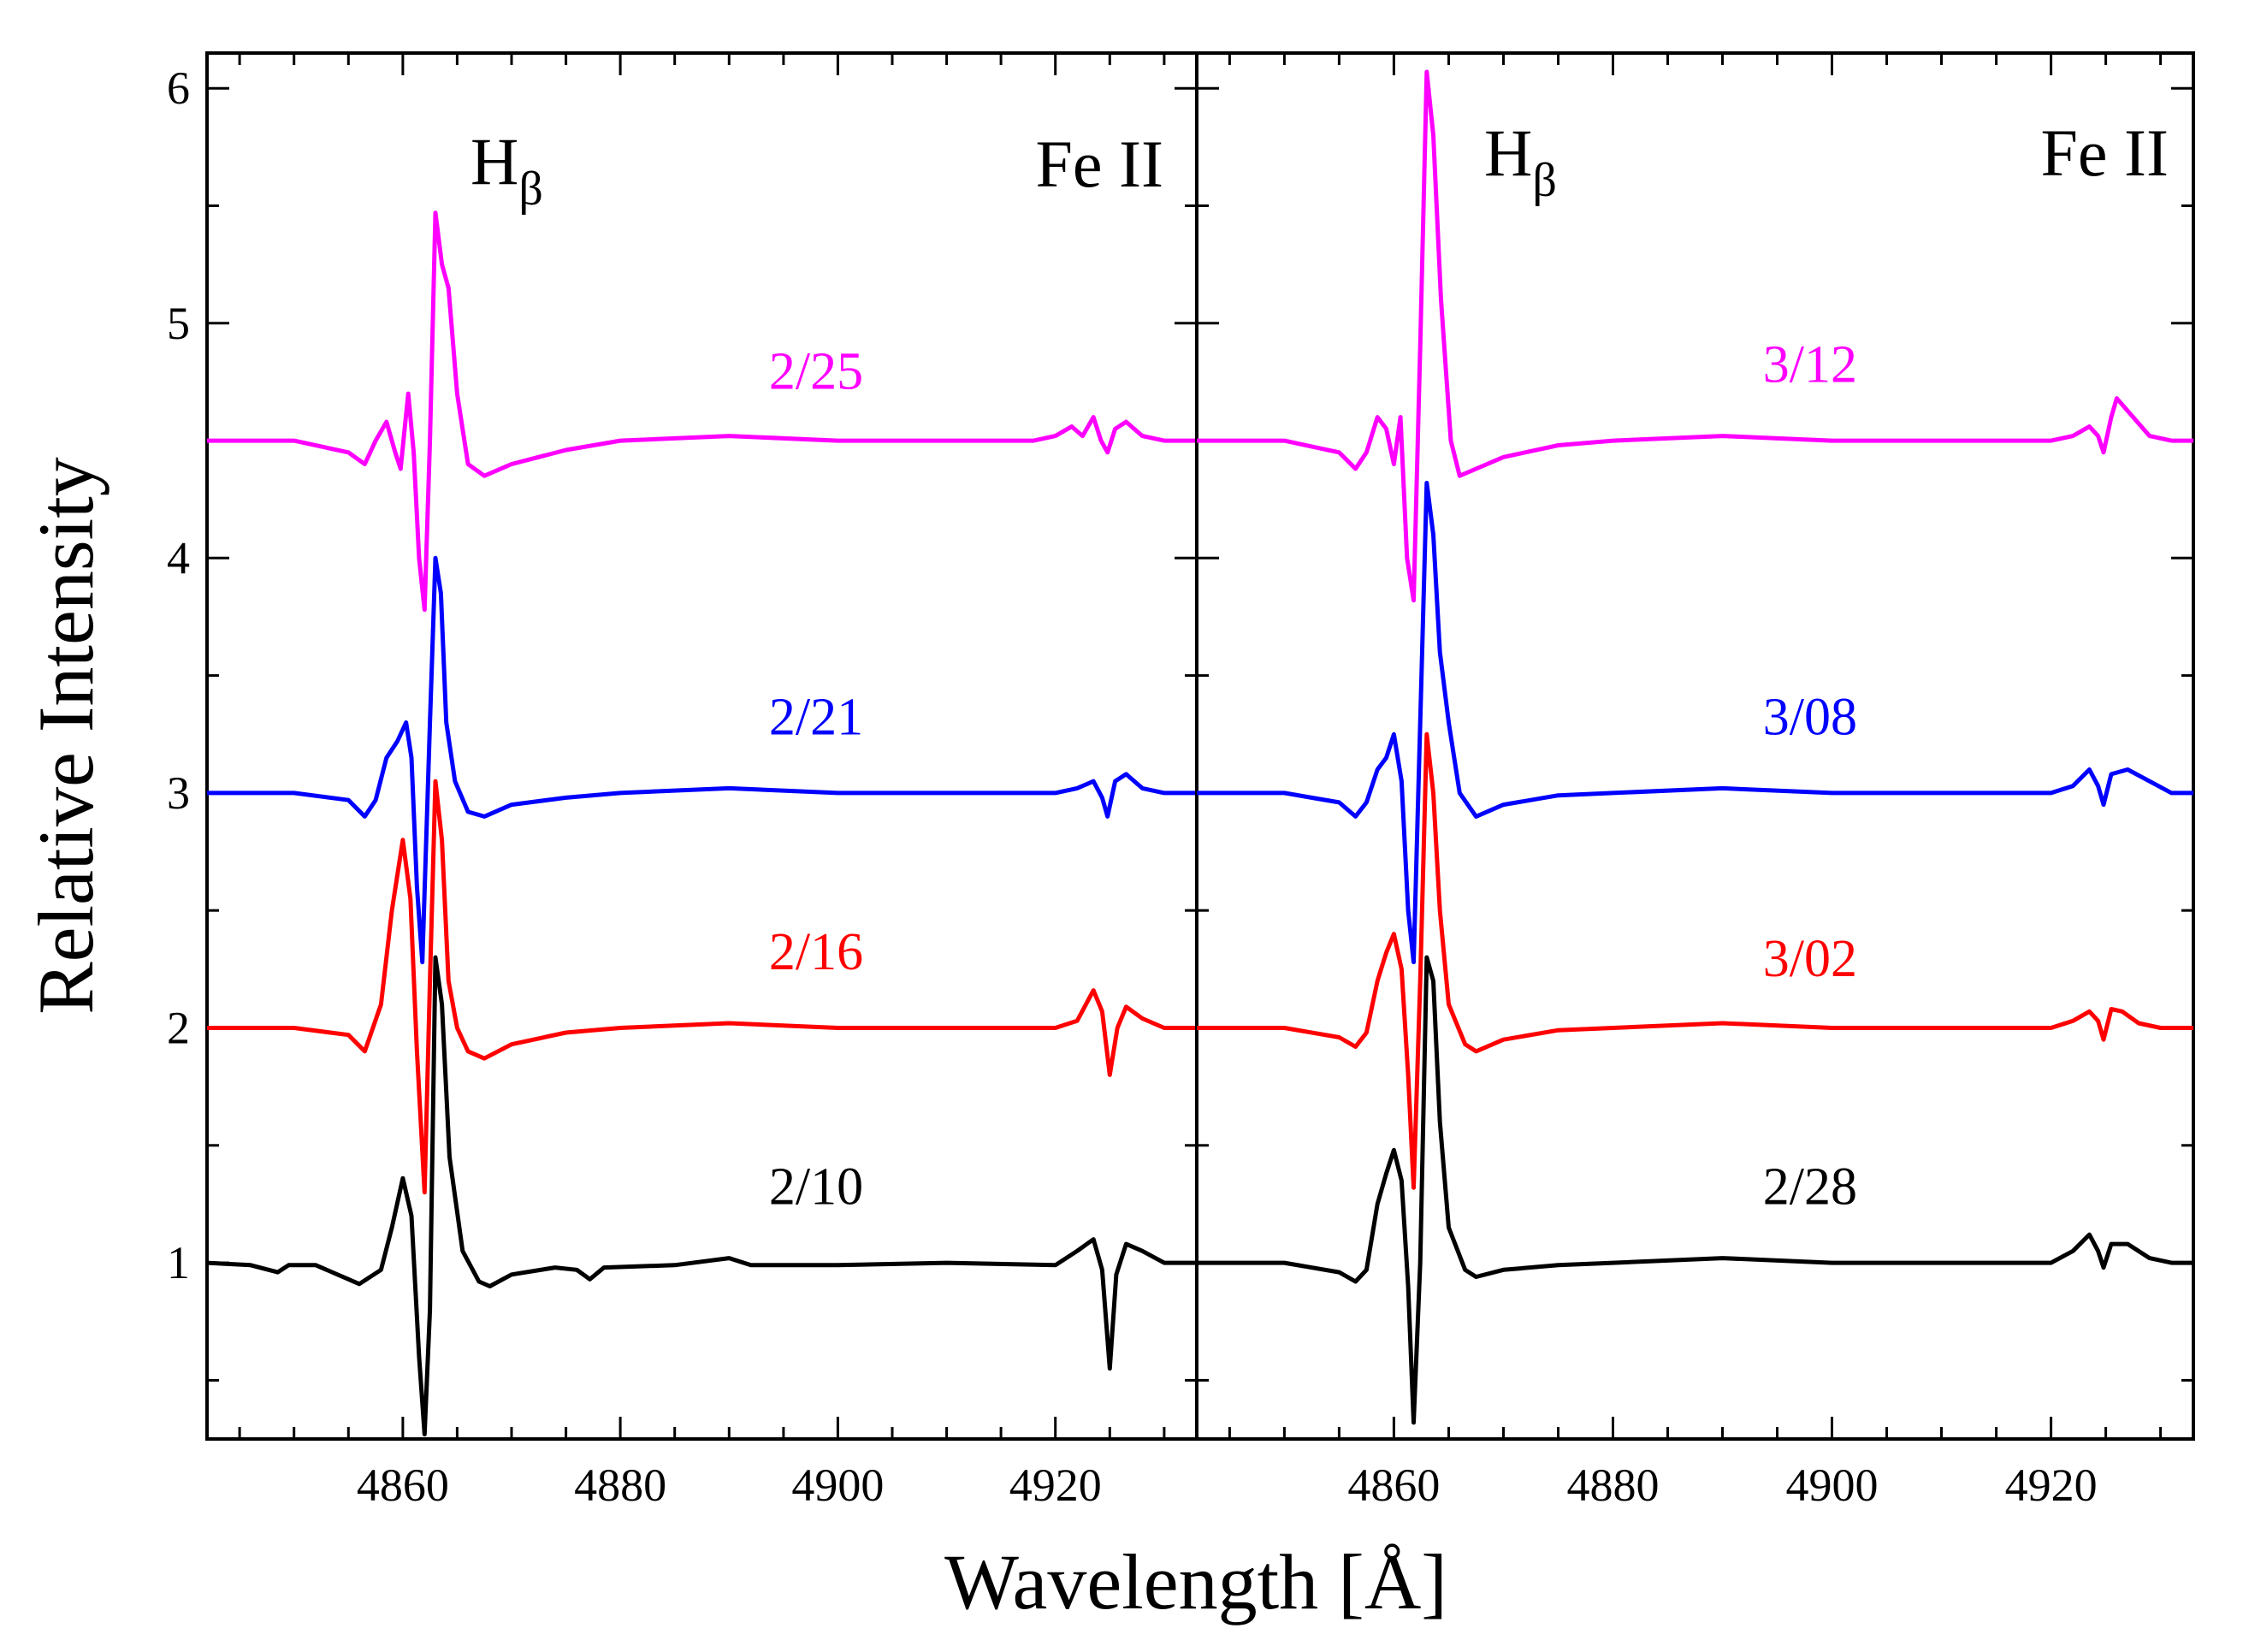 The height and width of the screenshot is (1652, 2243). I want to click on left-panel-date-labels: 2/10 2/16 2/21 2/25, so click(816, 780).